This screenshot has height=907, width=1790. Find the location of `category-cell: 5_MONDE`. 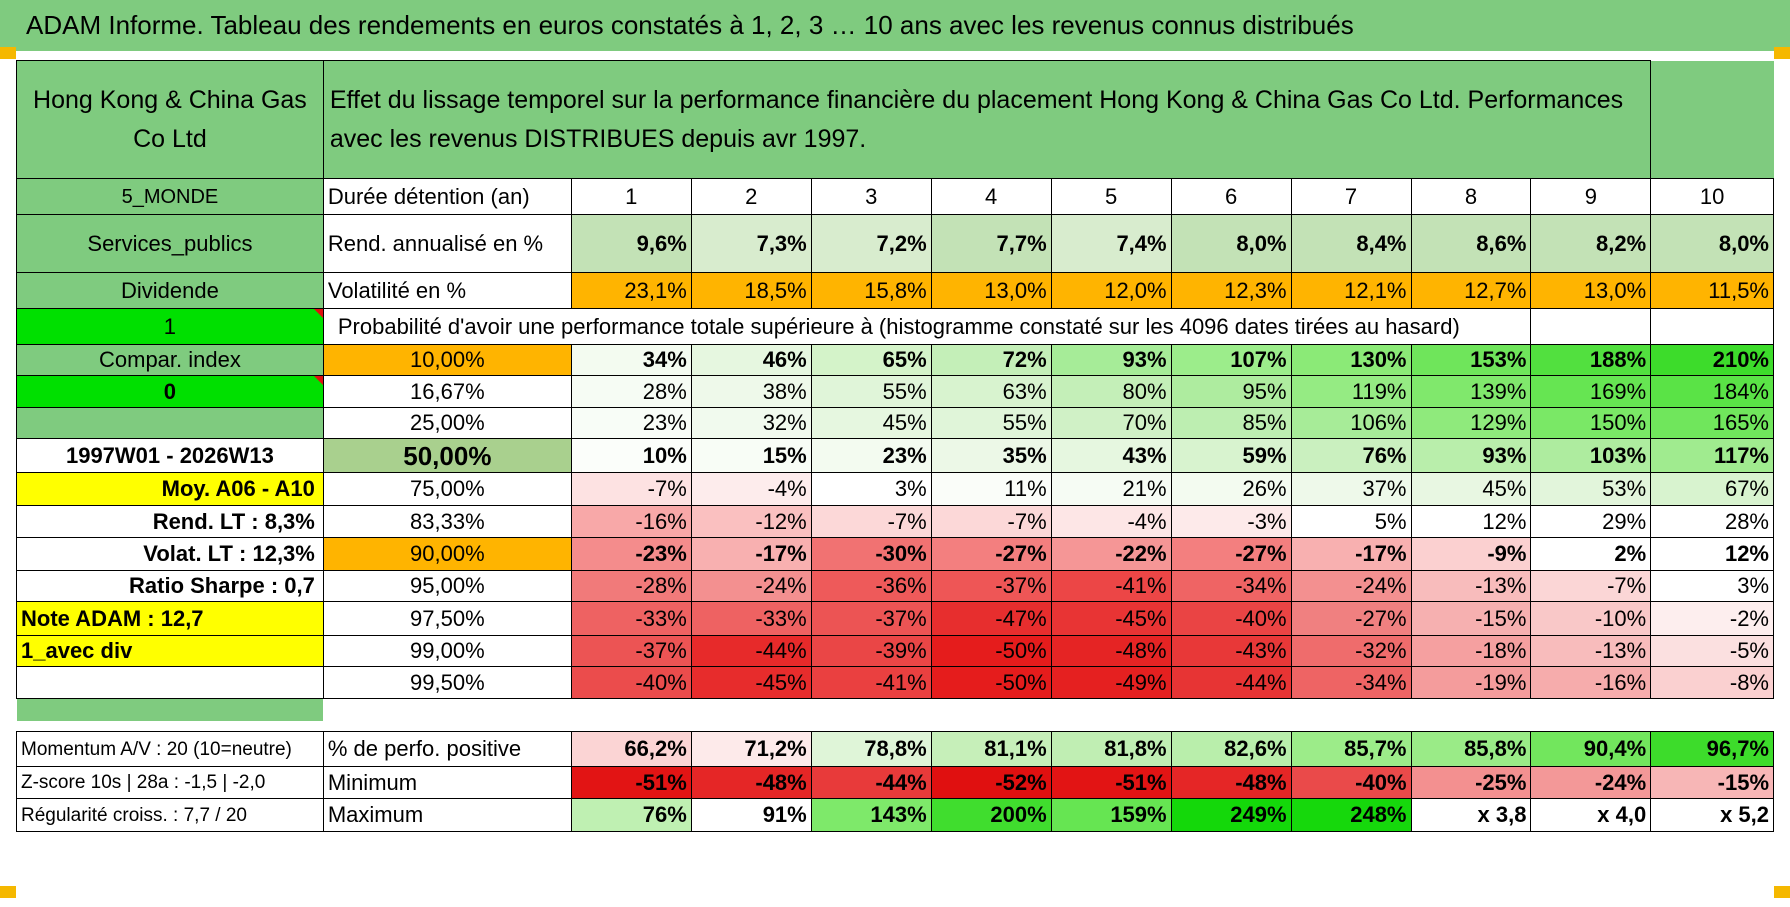

category-cell: 5_MONDE is located at coordinates (170, 196).